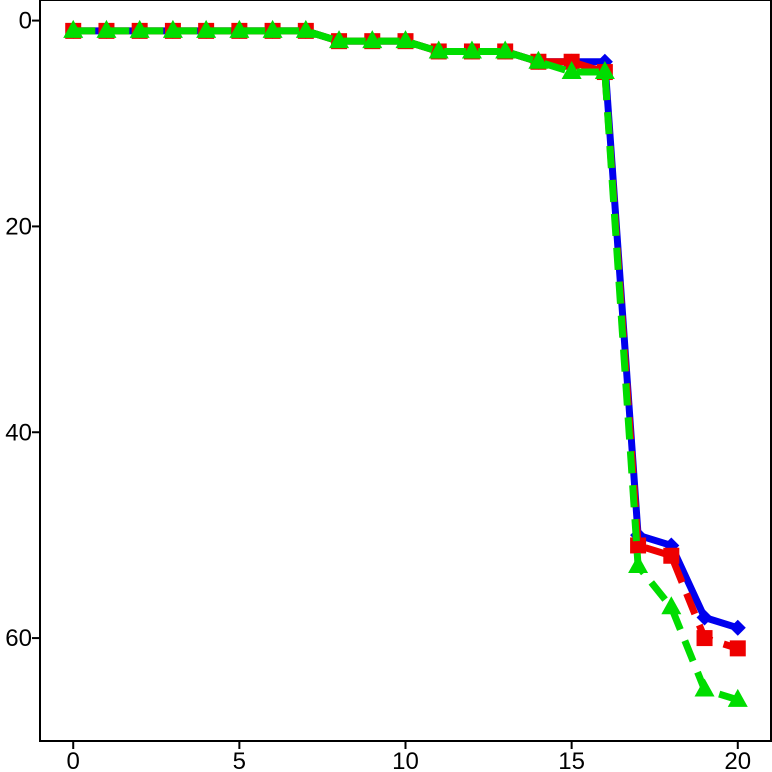 The height and width of the screenshot is (772, 772). What do you see at coordinates (737, 760) in the screenshot?
I see `x-tick-label: 20` at bounding box center [737, 760].